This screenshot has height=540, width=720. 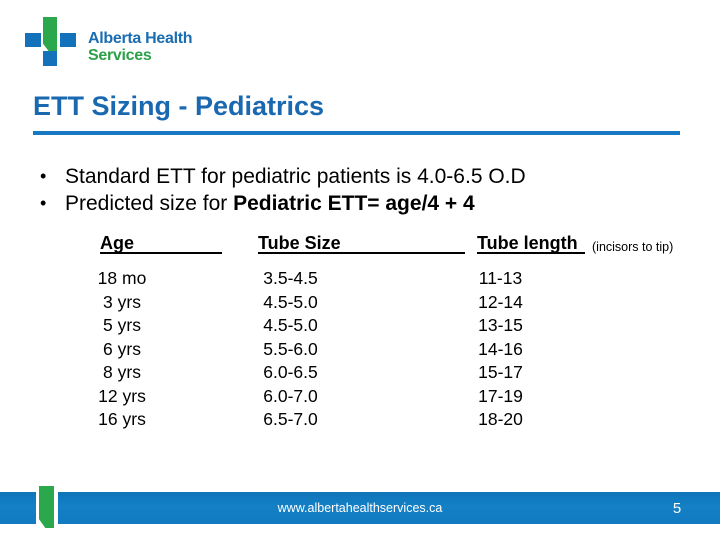 What do you see at coordinates (290, 372) in the screenshot?
I see `tube-size-cell: 6.0-6.5` at bounding box center [290, 372].